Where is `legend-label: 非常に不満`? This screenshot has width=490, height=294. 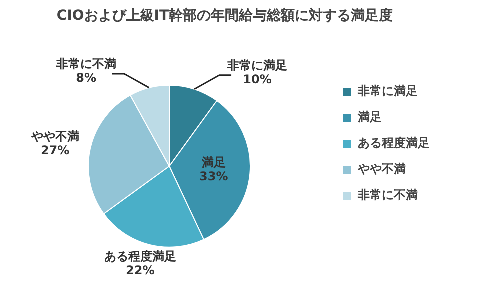
legend-label: 非常に不満 is located at coordinates (387, 195).